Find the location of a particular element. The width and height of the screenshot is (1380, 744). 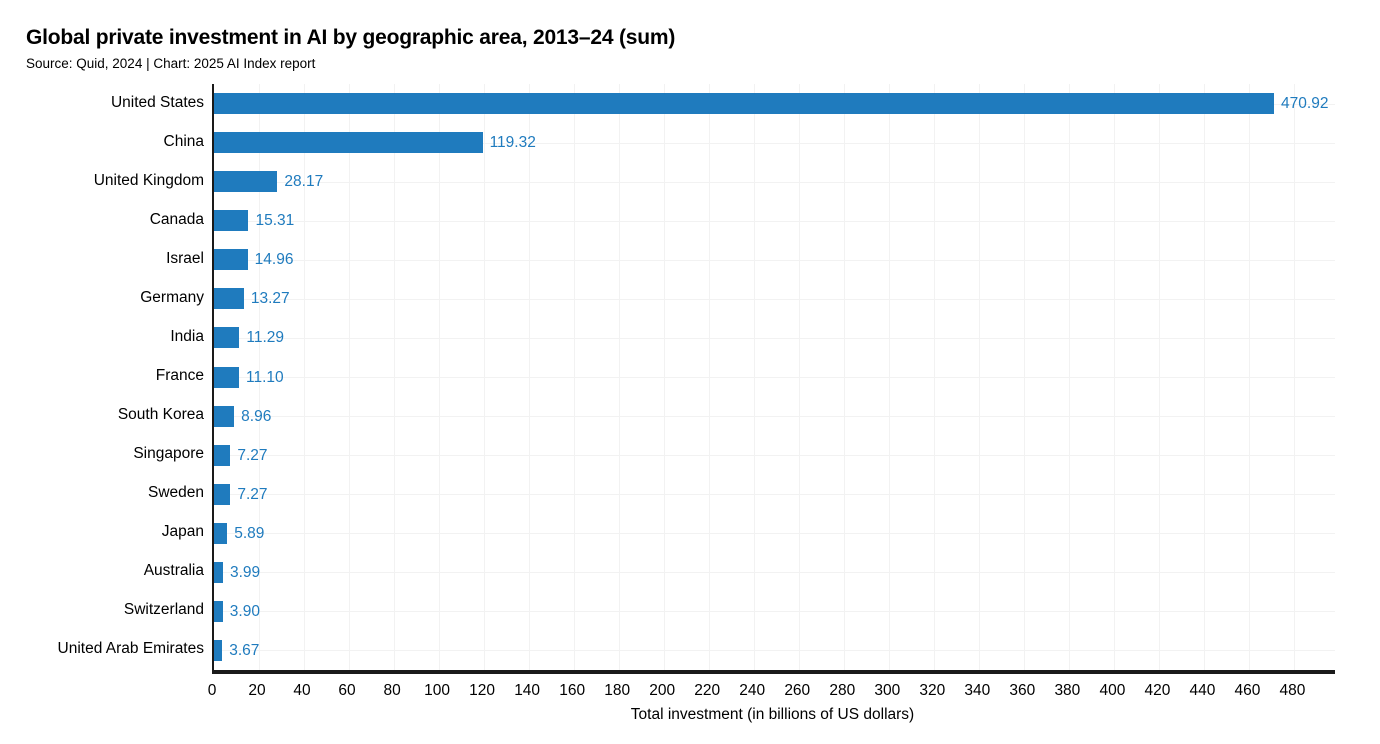

x-tick-label: 320 is located at coordinates (932, 690).